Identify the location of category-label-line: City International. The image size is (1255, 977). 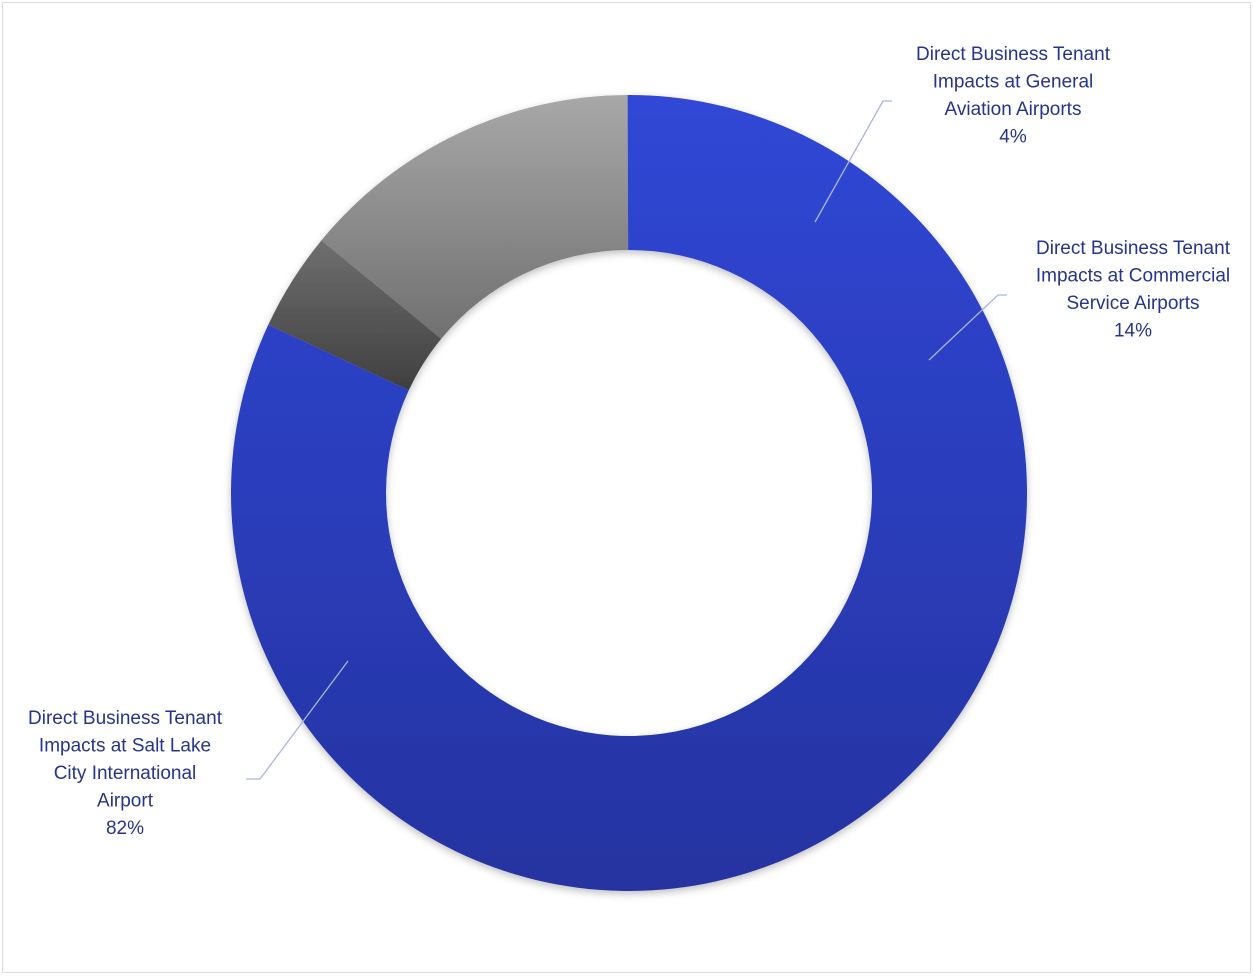
(125, 773).